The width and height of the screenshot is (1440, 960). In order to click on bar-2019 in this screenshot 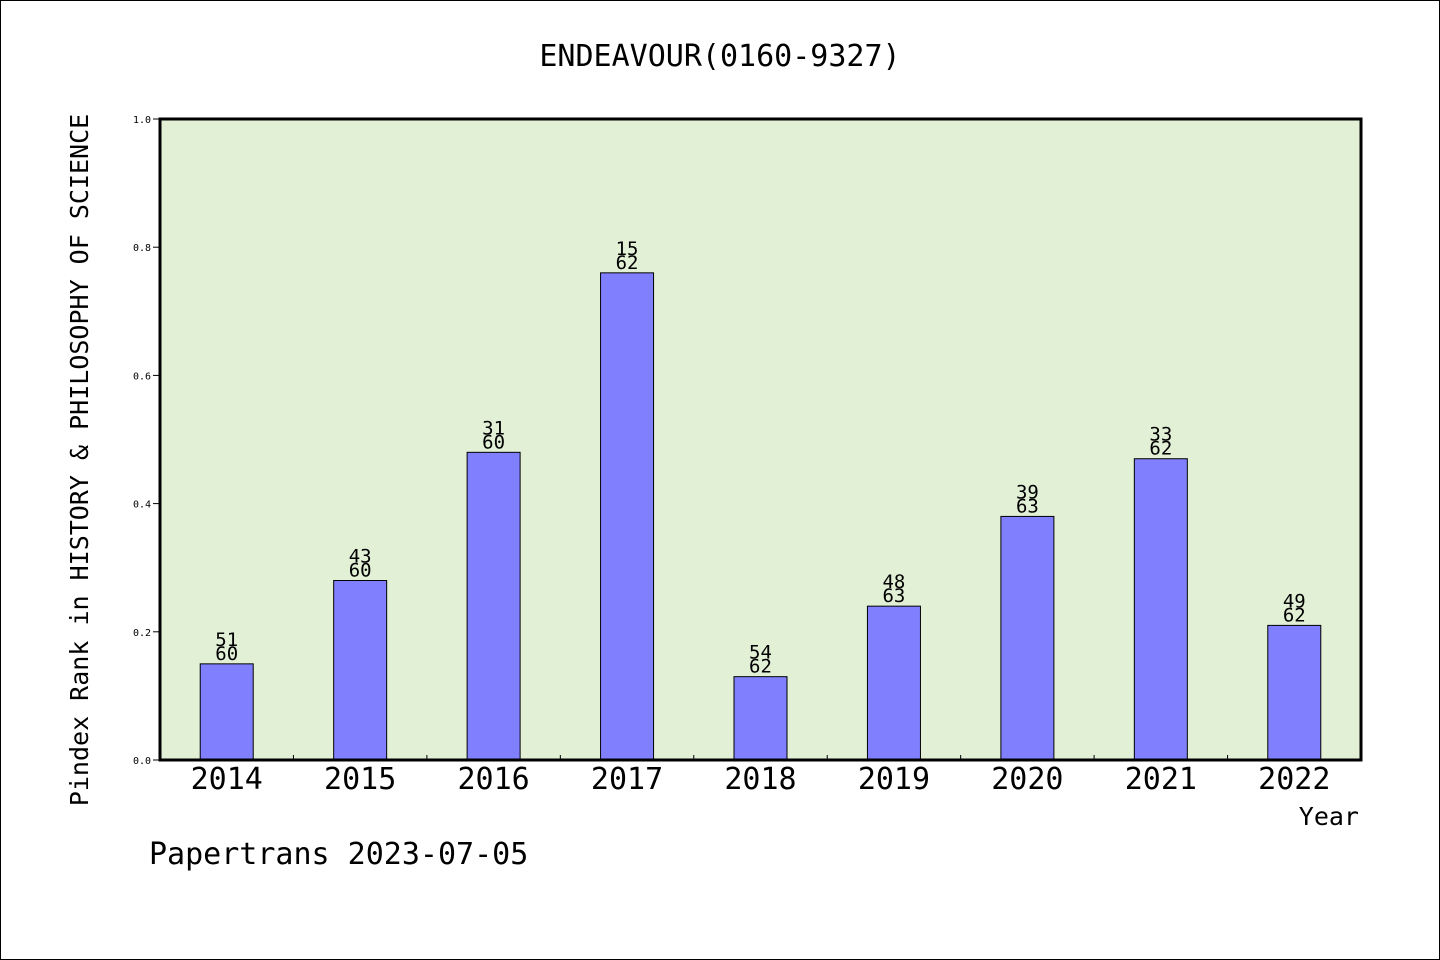, I will do `click(893, 683)`.